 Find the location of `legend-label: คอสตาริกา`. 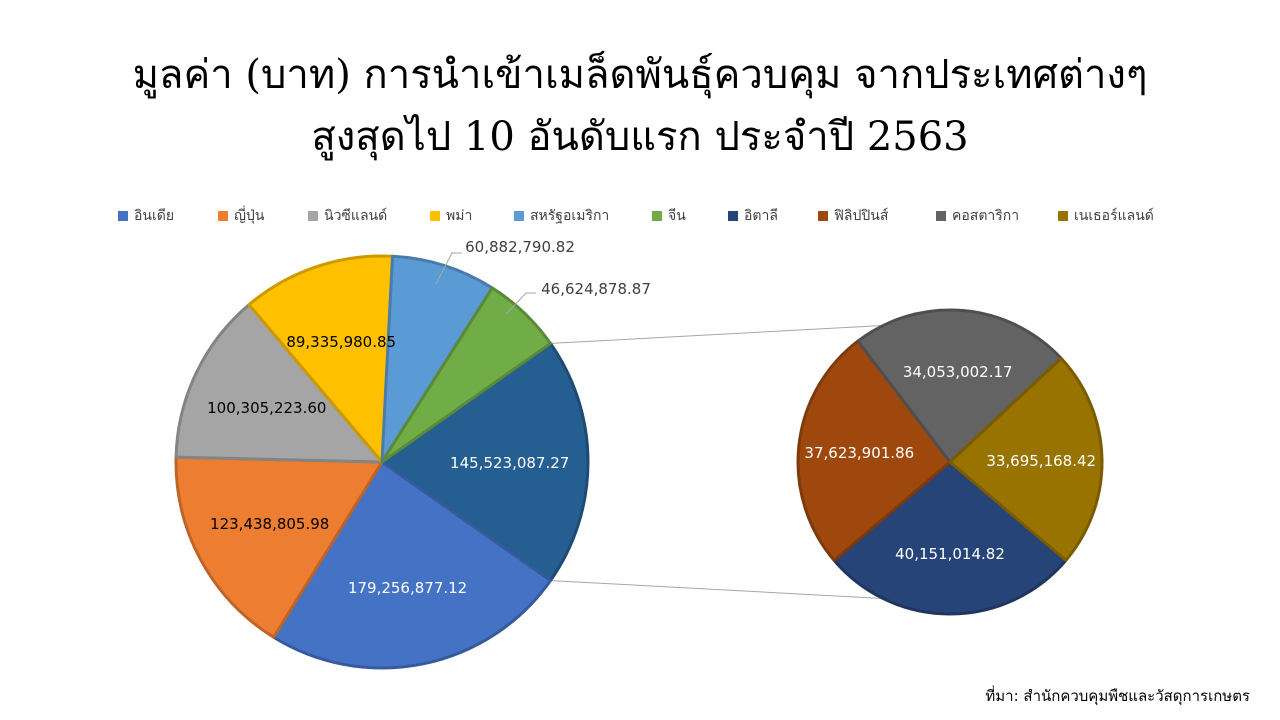

legend-label: คอสตาริกา is located at coordinates (986, 216).